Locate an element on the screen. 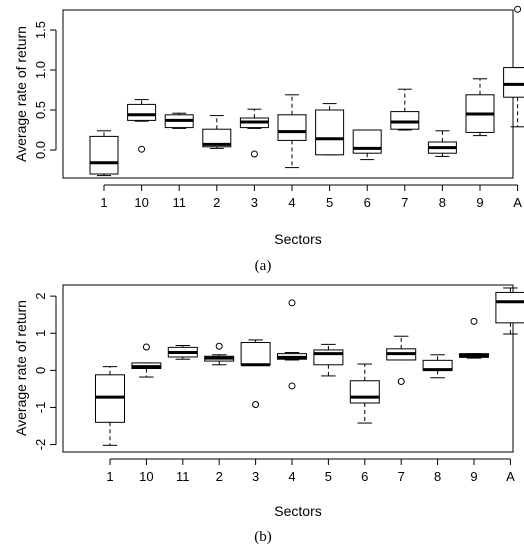 The width and height of the screenshot is (524, 550). panel-a-x-axis-title: Sectors is located at coordinates (297, 239).